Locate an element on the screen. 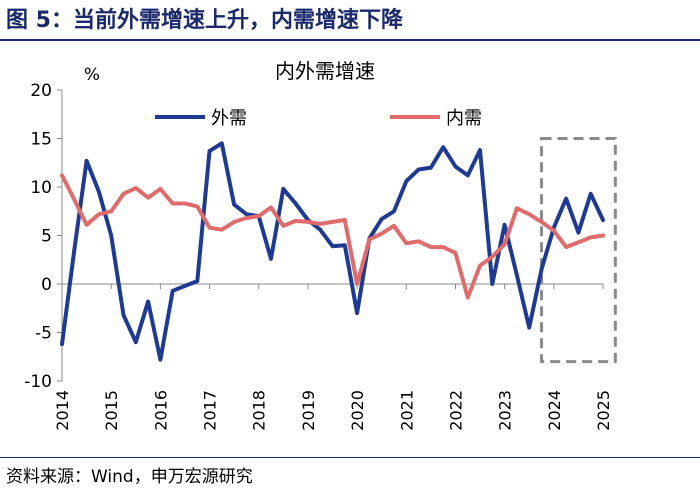 The image size is (700, 493). y-tick-label: -5 is located at coordinates (43, 334).